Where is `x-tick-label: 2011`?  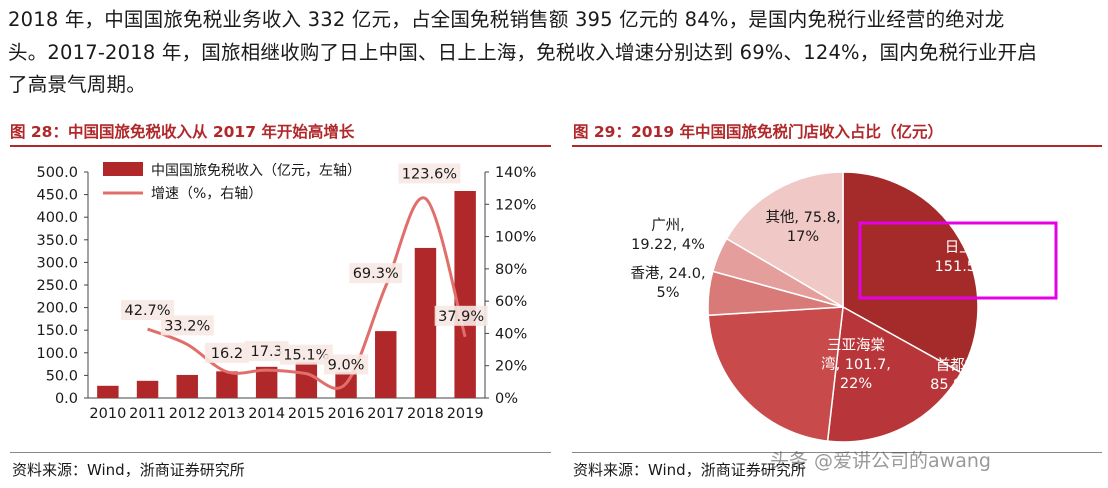
x-tick-label: 2011 is located at coordinates (147, 414).